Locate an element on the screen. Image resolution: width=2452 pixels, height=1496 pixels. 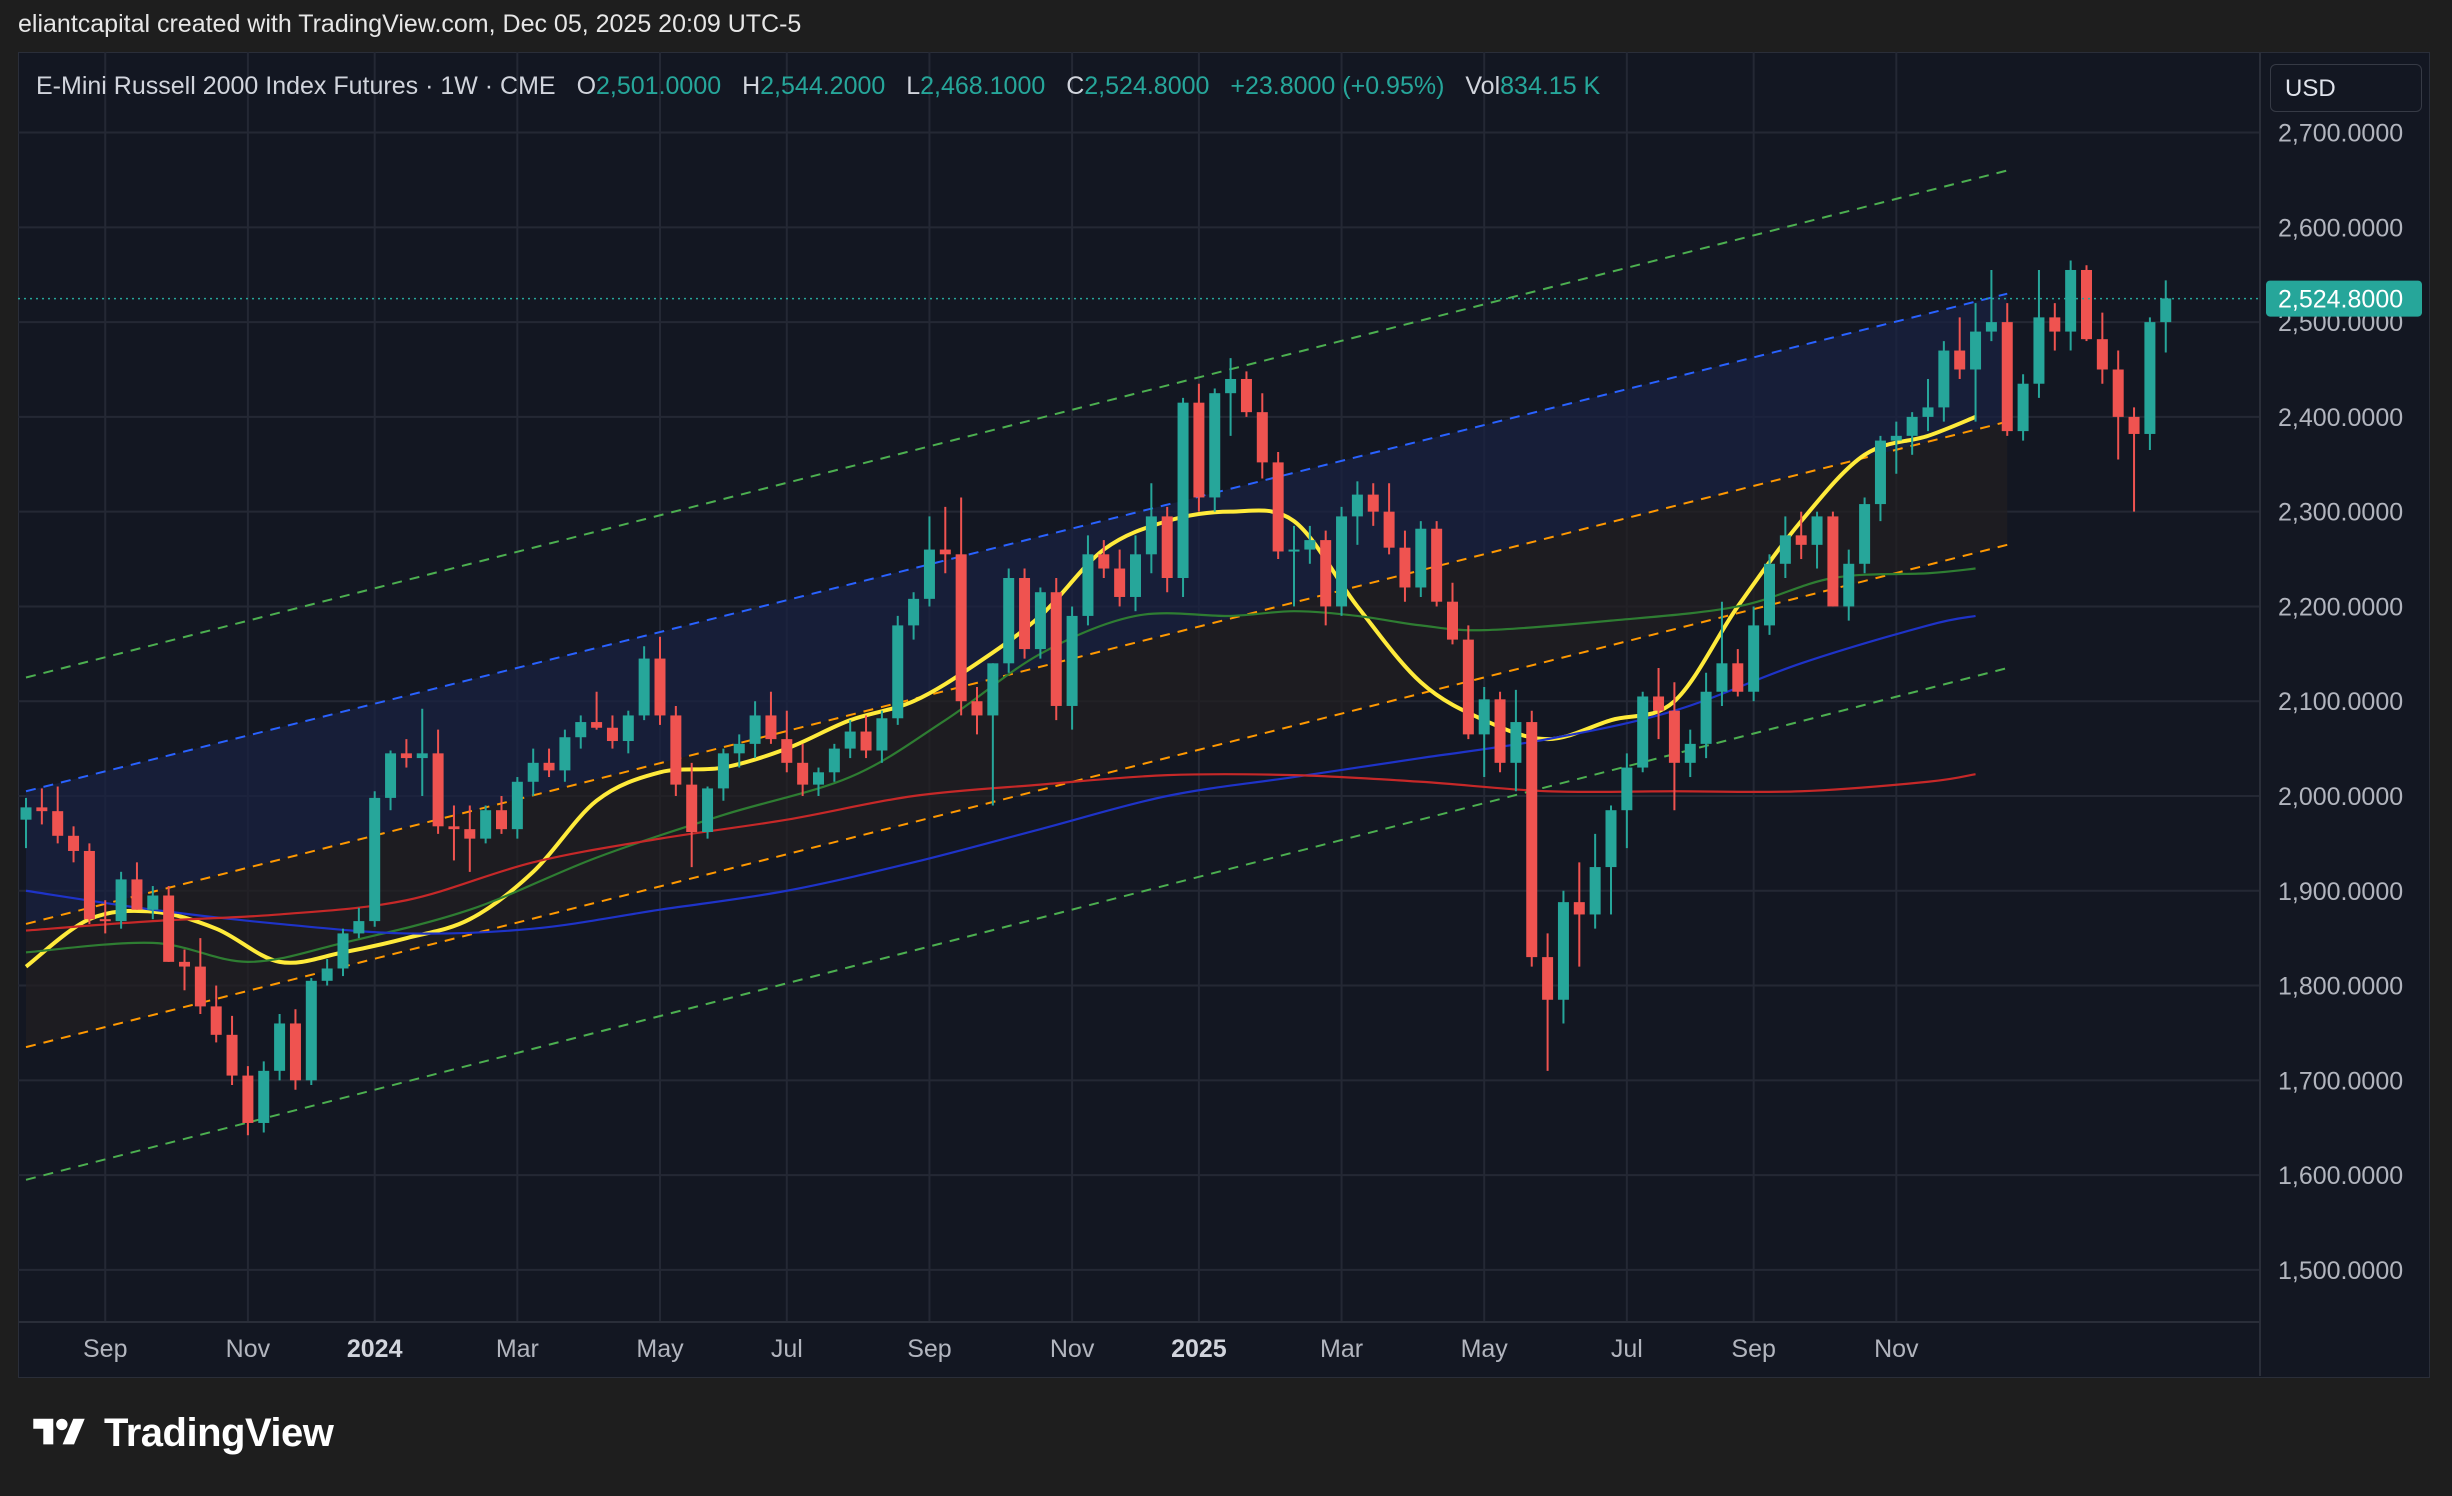
y-tick-label: 2,400.0000 is located at coordinates (2340, 418).